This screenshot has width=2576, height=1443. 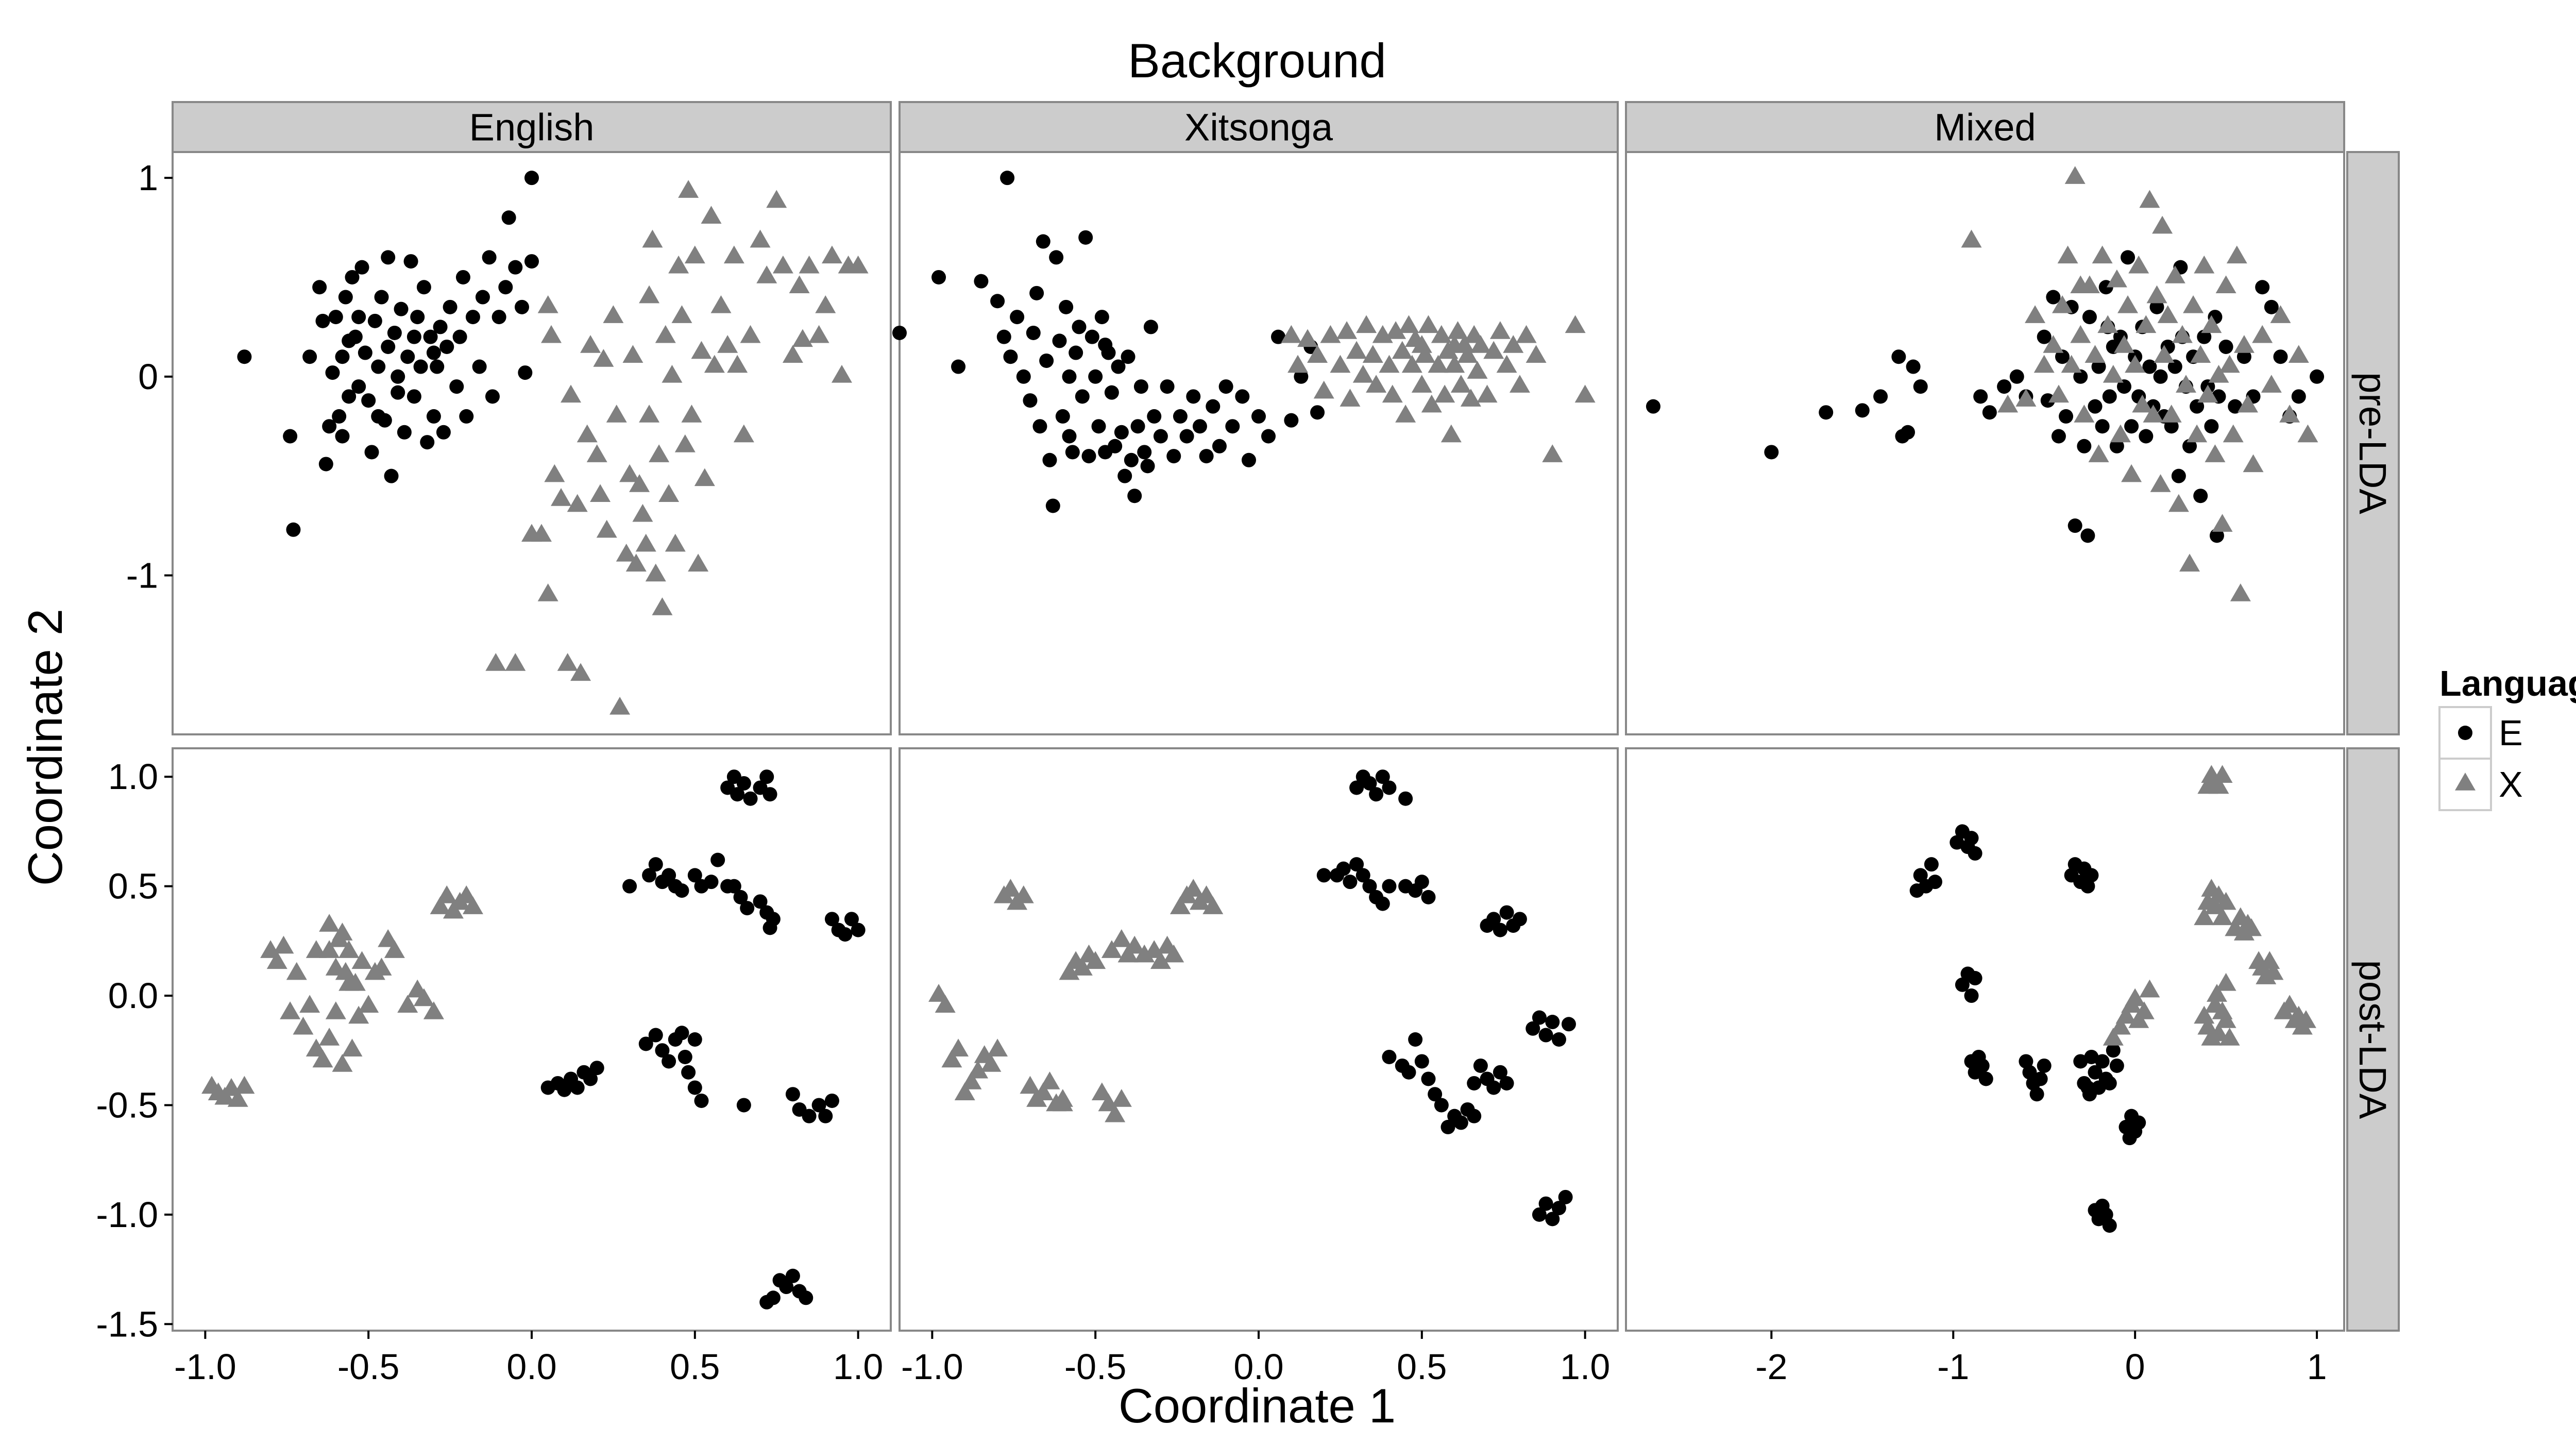 I want to click on y-tick-label: 0.5, so click(x=133, y=886).